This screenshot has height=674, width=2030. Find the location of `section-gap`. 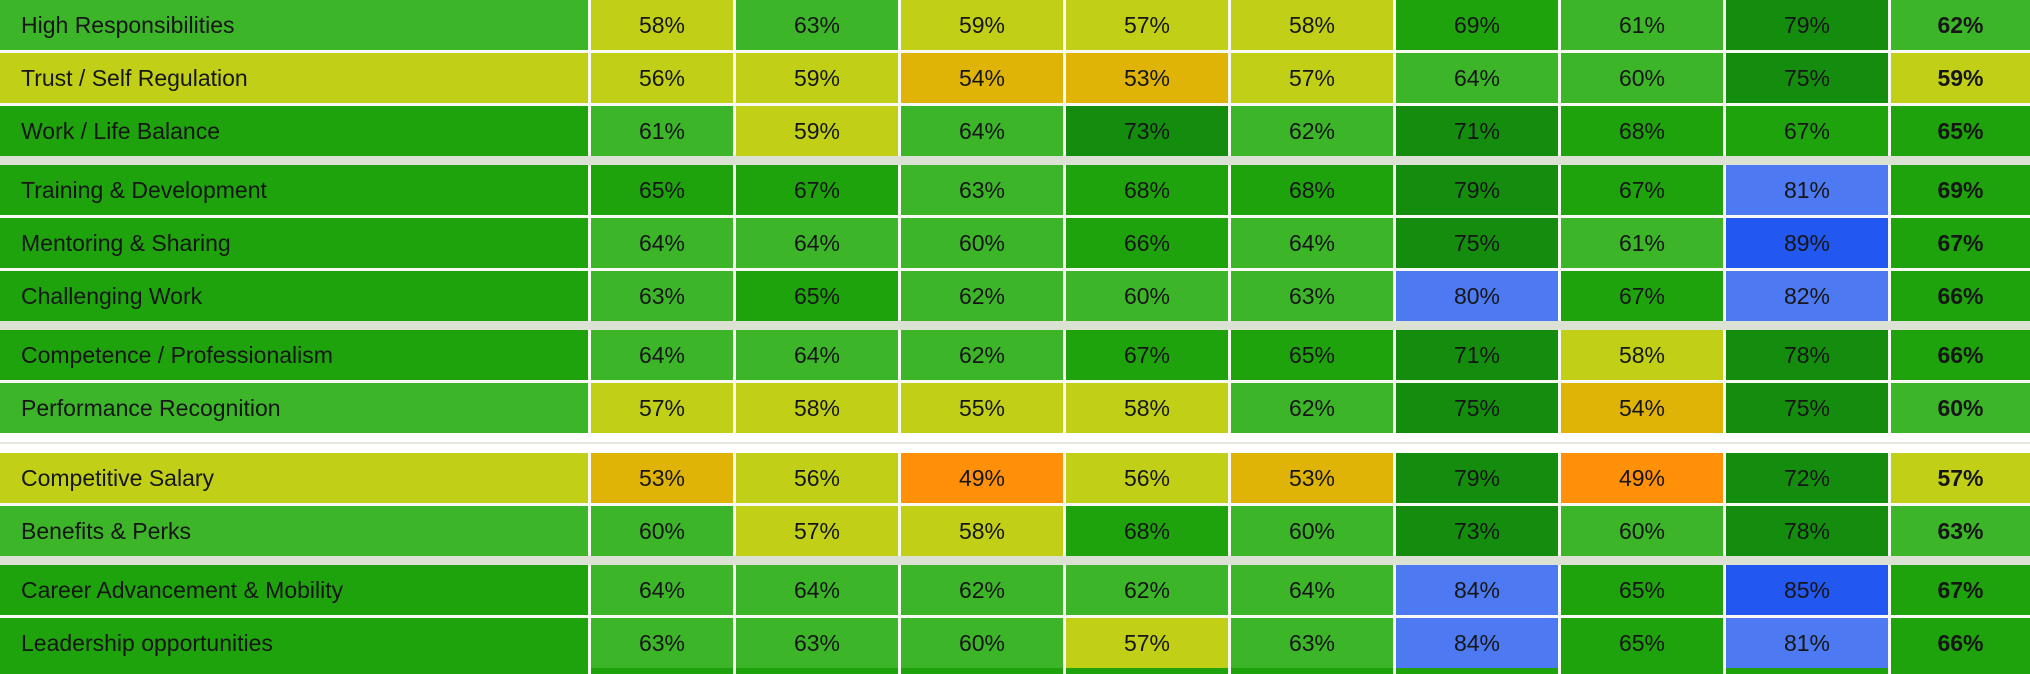

section-gap is located at coordinates (1015, 443).